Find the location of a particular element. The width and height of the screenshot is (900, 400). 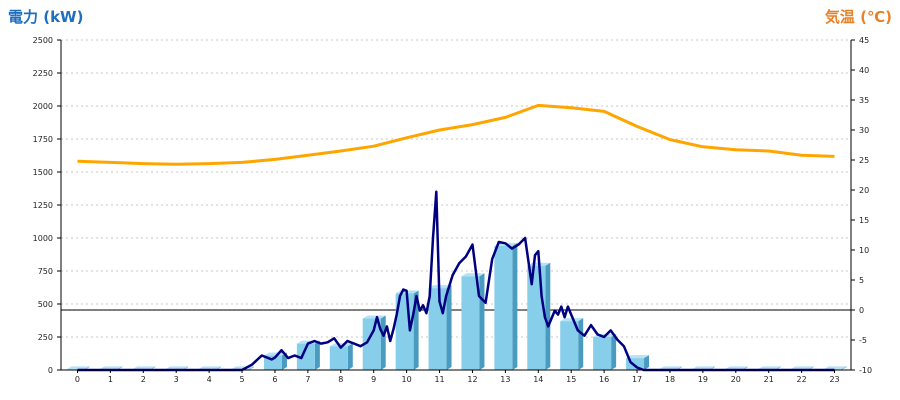

right-tick-label: 35 is located at coordinates (864, 100).